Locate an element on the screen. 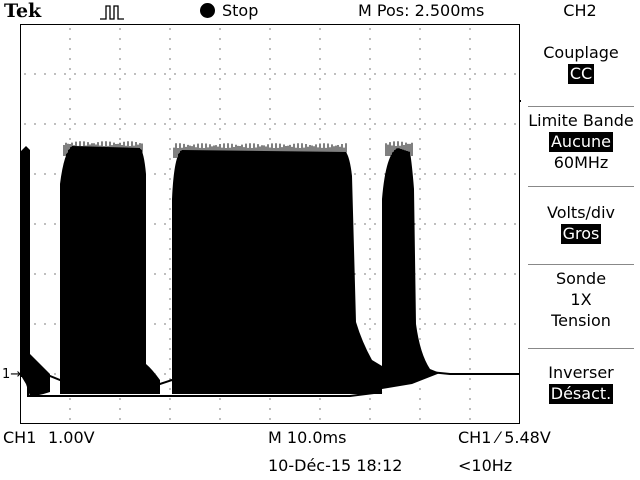 Image resolution: width=640 pixels, height=480 pixels. invert-menu-item: Inverser Désact. is located at coordinates (581, 383).